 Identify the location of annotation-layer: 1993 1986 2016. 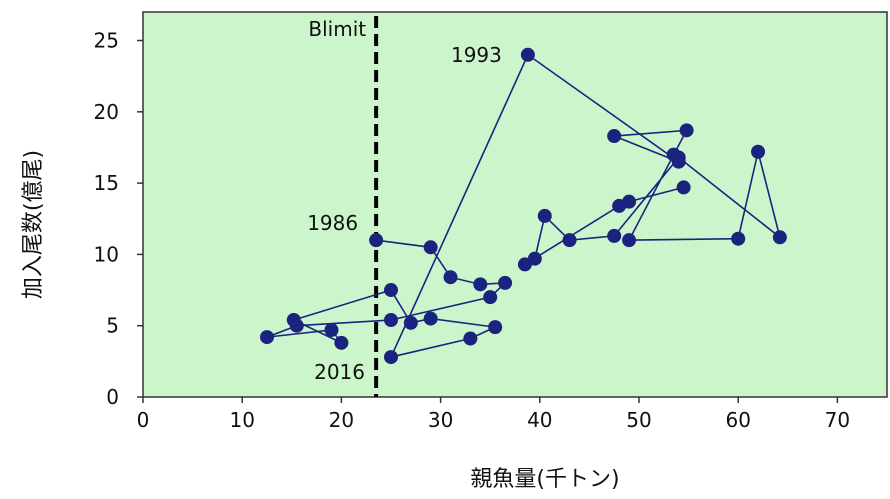
(404, 213).